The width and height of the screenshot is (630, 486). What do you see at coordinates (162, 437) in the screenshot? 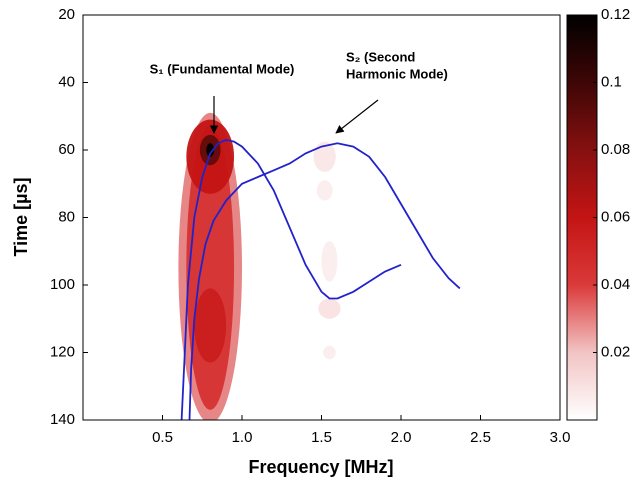
I see `x-tick-label: 0.5` at bounding box center [162, 437].